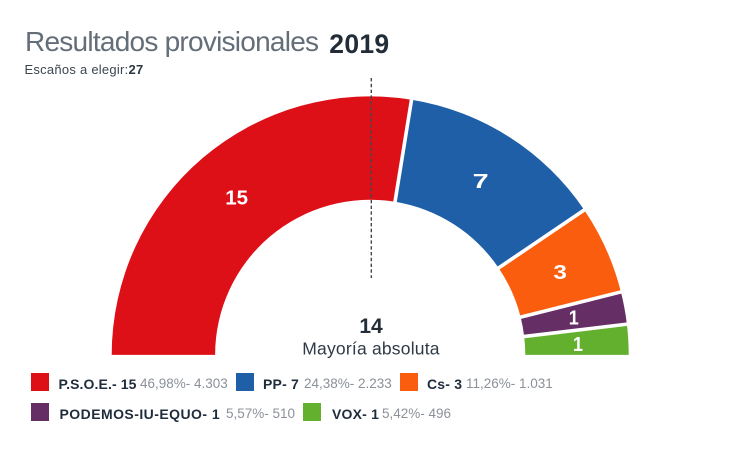 Image resolution: width=730 pixels, height=449 pixels. What do you see at coordinates (560, 272) in the screenshot?
I see `svg-text: 3` at bounding box center [560, 272].